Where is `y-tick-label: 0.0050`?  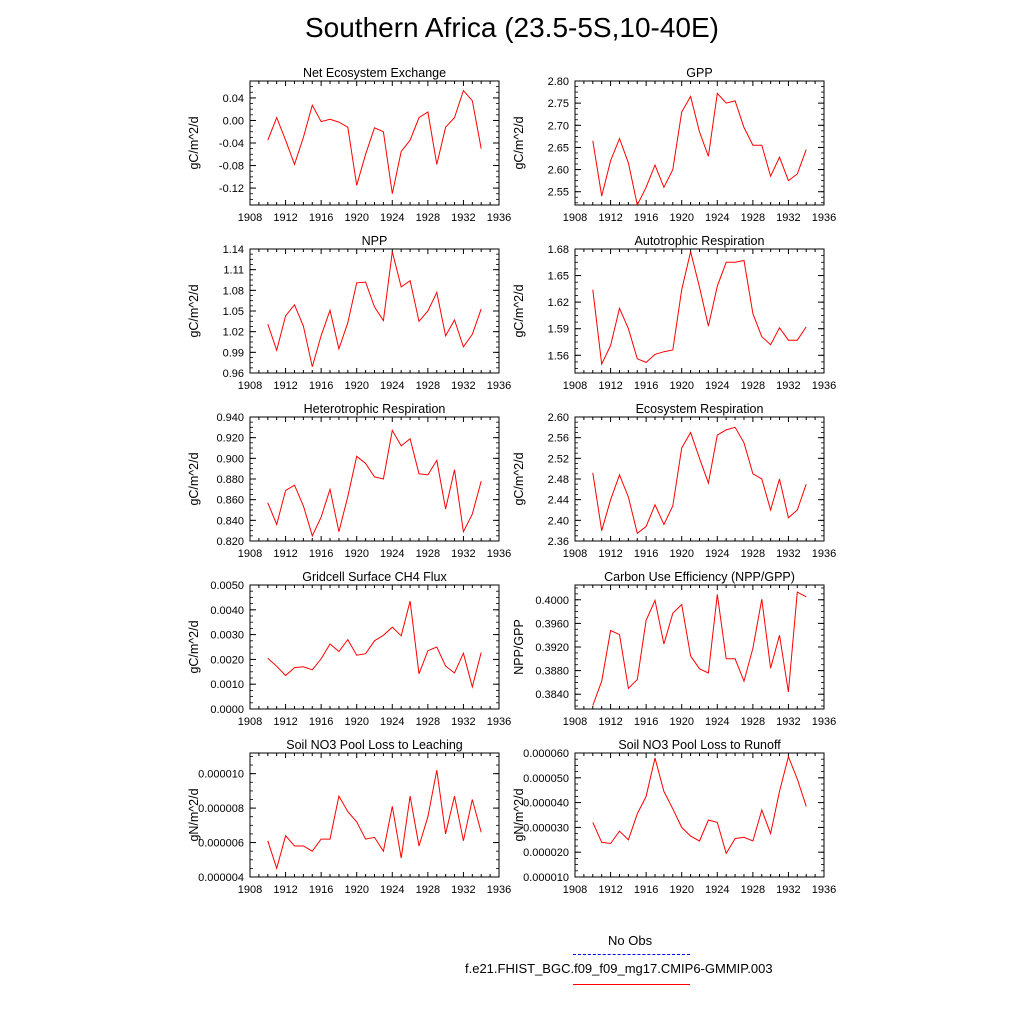 y-tick-label: 0.0050 is located at coordinates (227, 586).